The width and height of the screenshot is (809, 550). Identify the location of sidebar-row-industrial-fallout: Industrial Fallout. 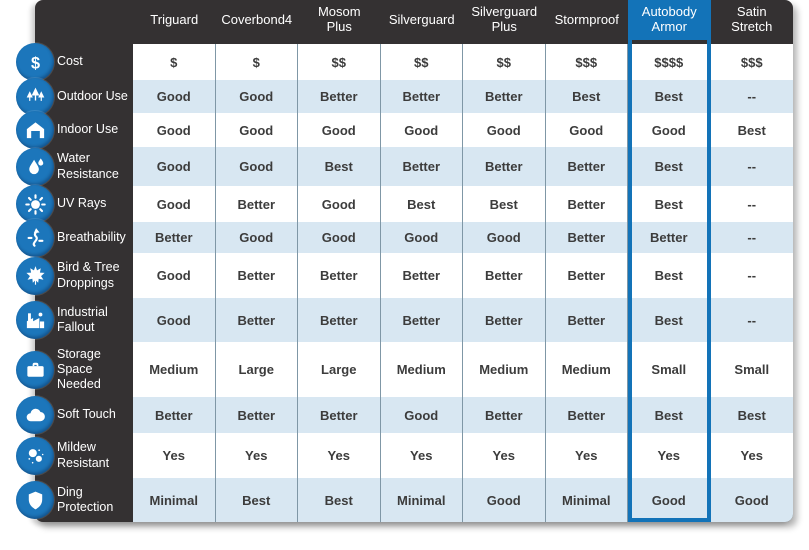
(74, 320).